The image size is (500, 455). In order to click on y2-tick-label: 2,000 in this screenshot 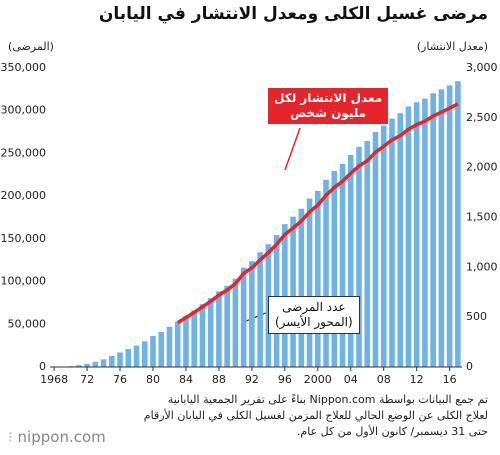, I will do `click(482, 167)`.